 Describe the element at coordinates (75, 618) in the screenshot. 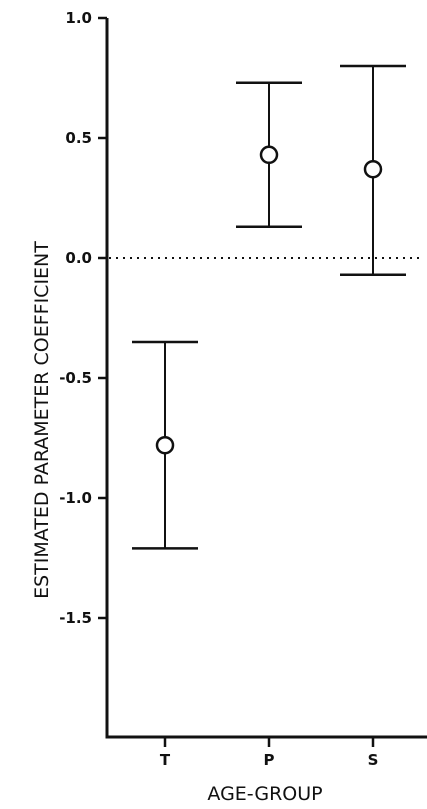

I see `y-tick-label: -1.5` at that location.